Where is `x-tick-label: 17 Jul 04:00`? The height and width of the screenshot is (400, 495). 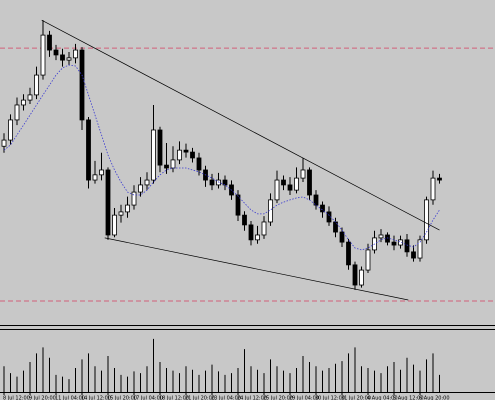
x-tick-label: 17 Jul 04:00 is located at coordinates (148, 398).